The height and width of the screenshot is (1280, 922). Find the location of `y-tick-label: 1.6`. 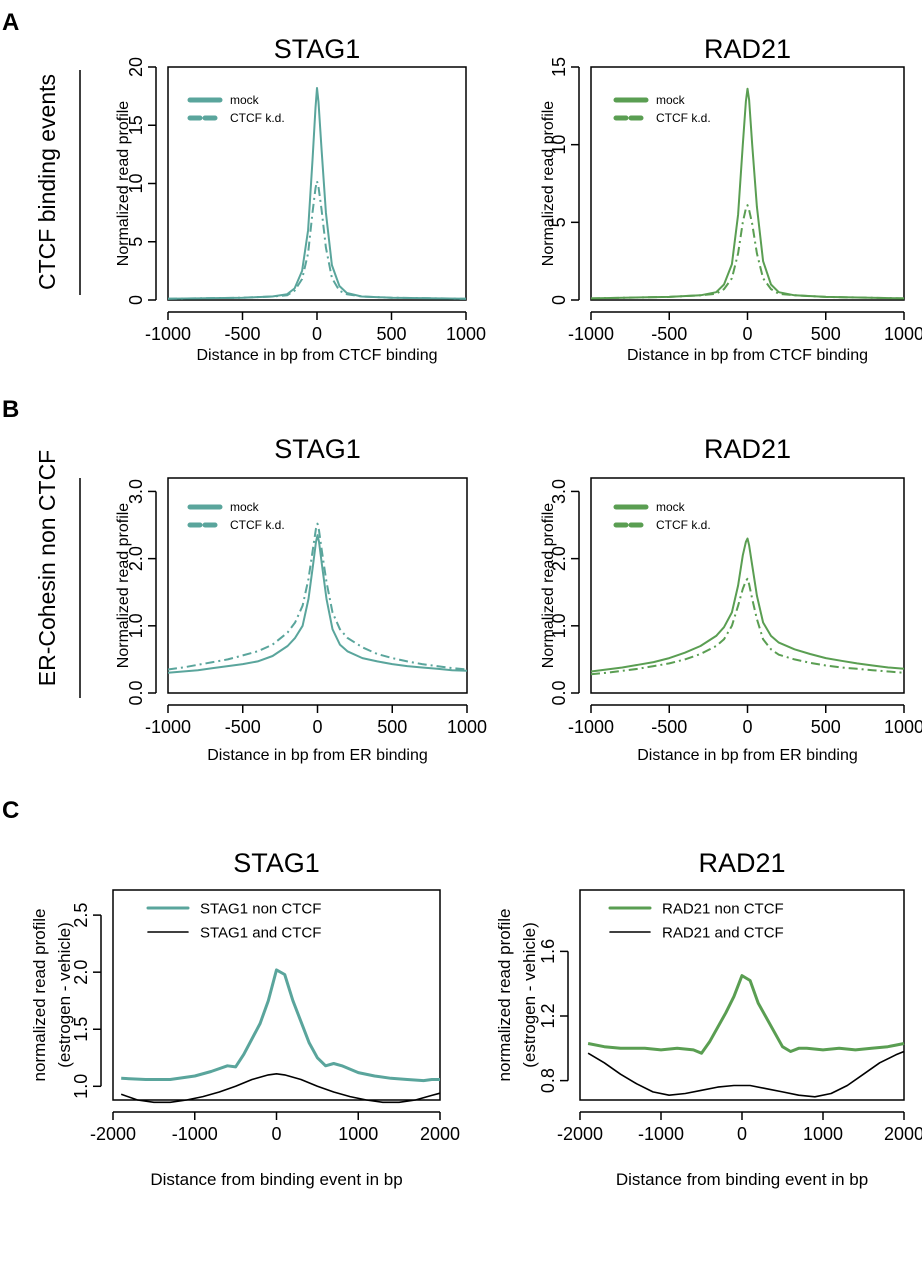

y-tick-label: 1.6 is located at coordinates (548, 951).